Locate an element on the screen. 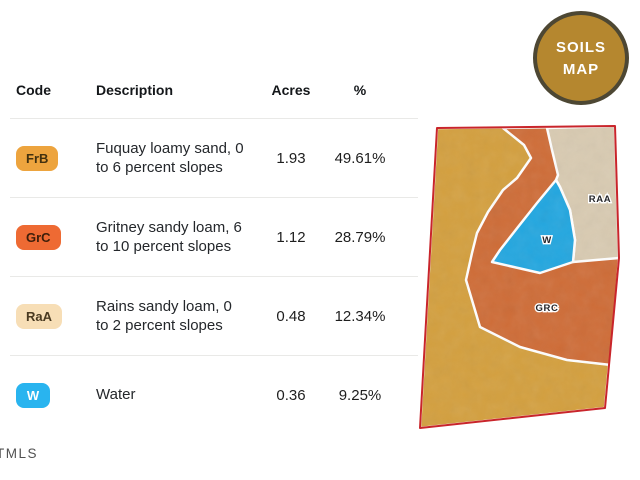  percent-cell: 28.79% is located at coordinates (360, 237).